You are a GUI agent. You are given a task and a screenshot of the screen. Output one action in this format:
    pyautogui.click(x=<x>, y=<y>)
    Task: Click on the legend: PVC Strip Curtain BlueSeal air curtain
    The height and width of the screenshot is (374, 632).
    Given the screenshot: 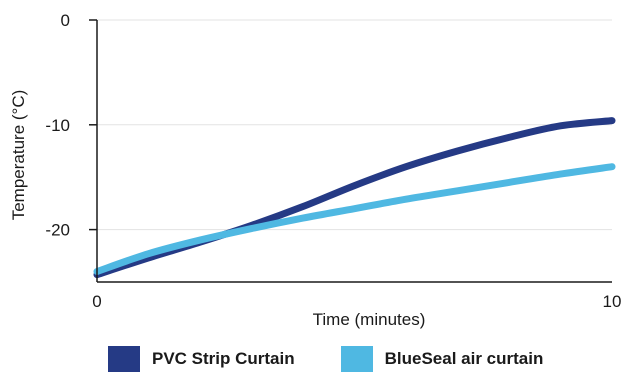 What is the action you would take?
    pyautogui.click(x=348, y=359)
    